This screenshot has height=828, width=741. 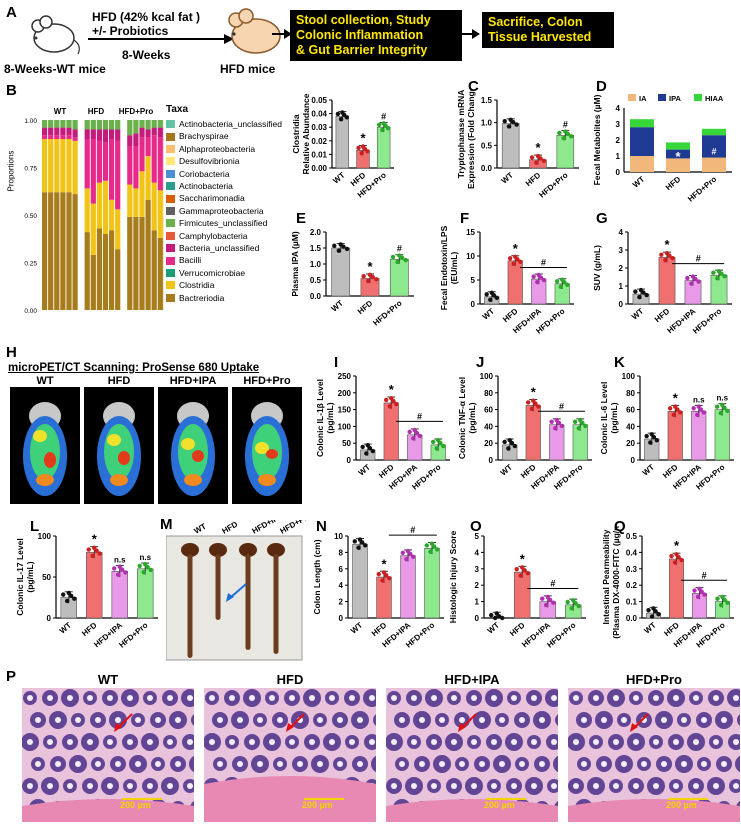 What do you see at coordinates (293, 528) in the screenshot?
I see `colon-group-label: HFD+Pro` at bounding box center [293, 528].